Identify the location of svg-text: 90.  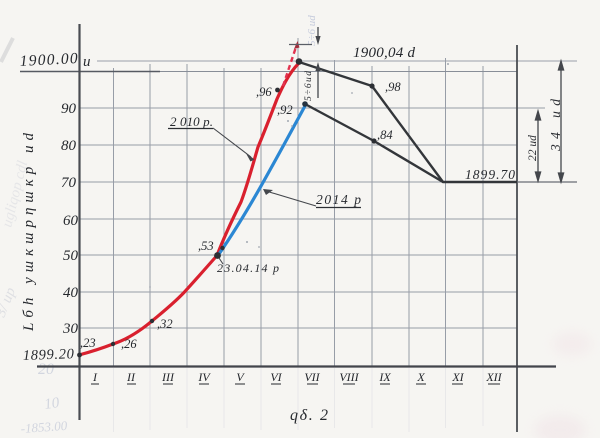
(69, 109).